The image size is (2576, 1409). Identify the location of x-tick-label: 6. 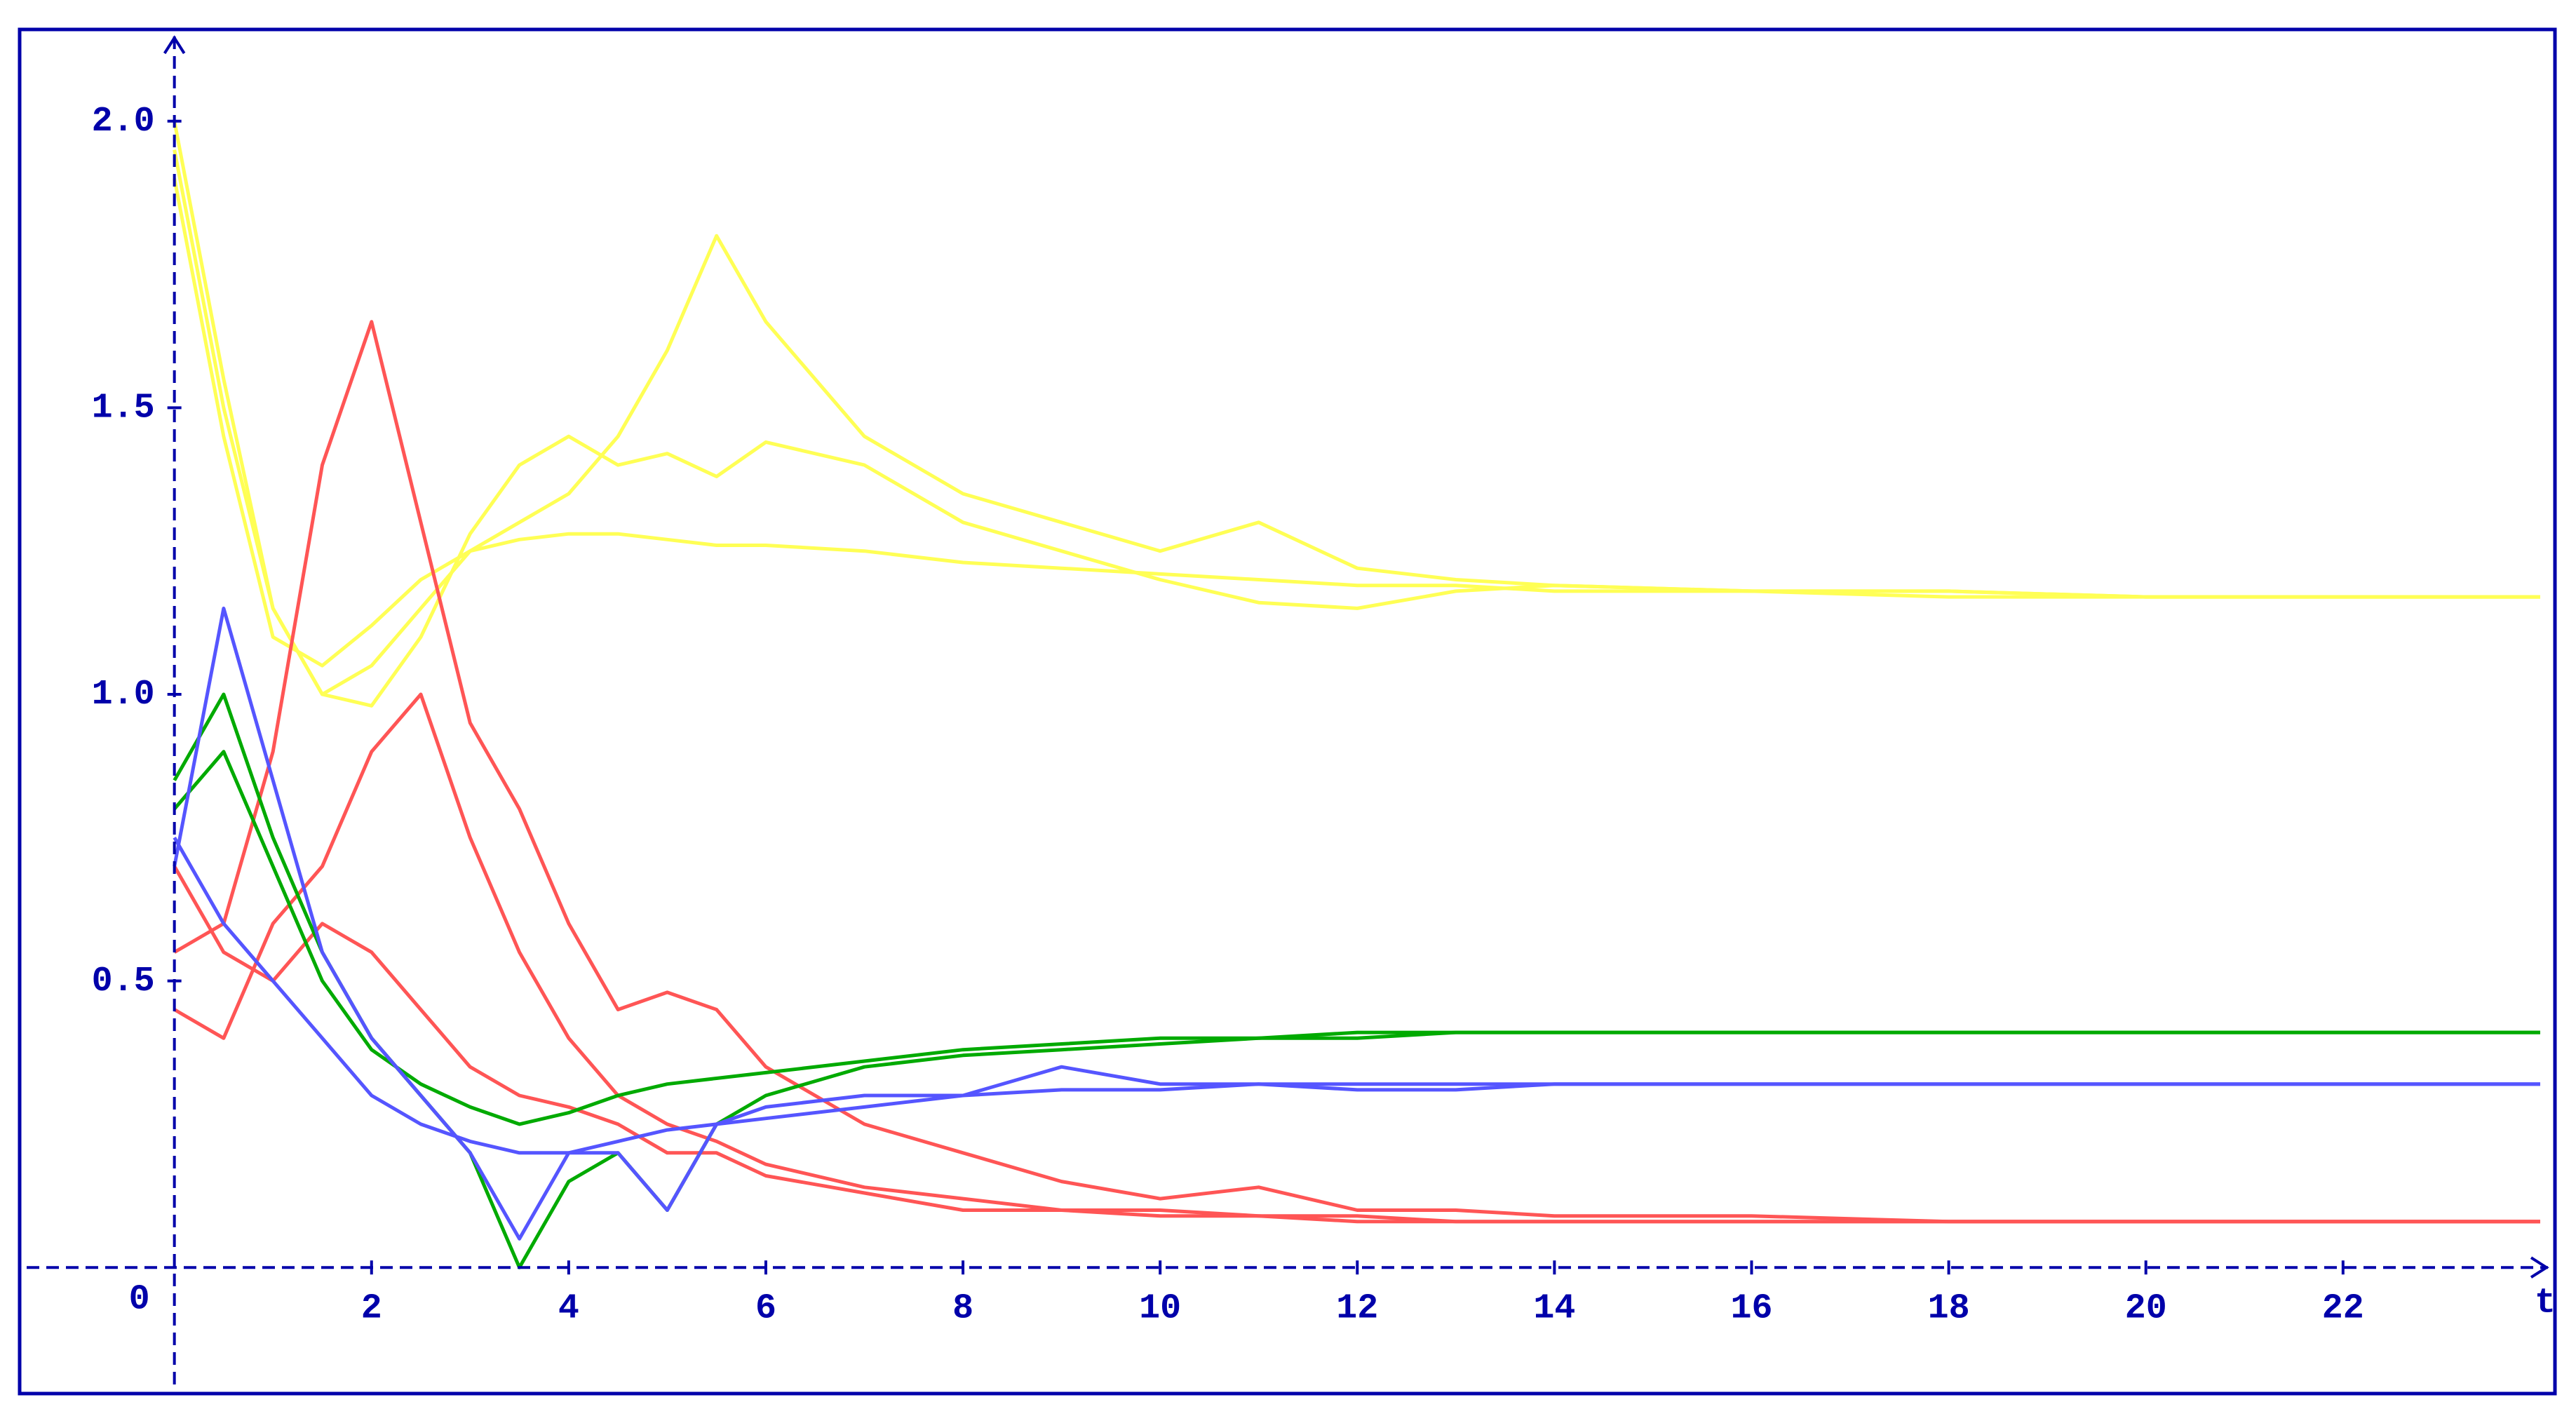
(765, 1308).